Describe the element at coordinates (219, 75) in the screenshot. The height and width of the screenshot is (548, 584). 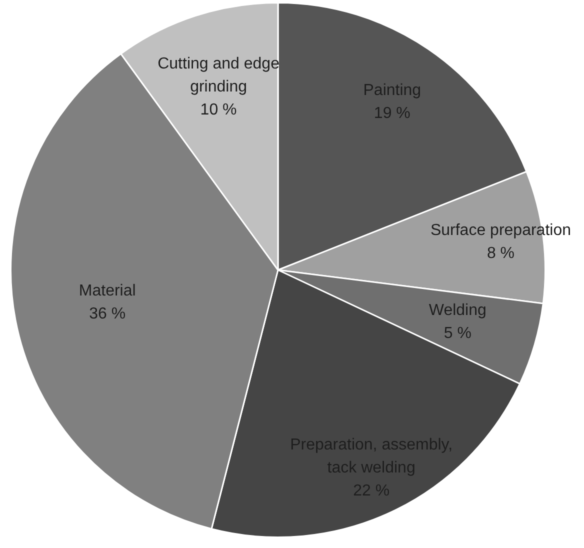
I see `slice-label: Cutting and edge grinding` at that location.